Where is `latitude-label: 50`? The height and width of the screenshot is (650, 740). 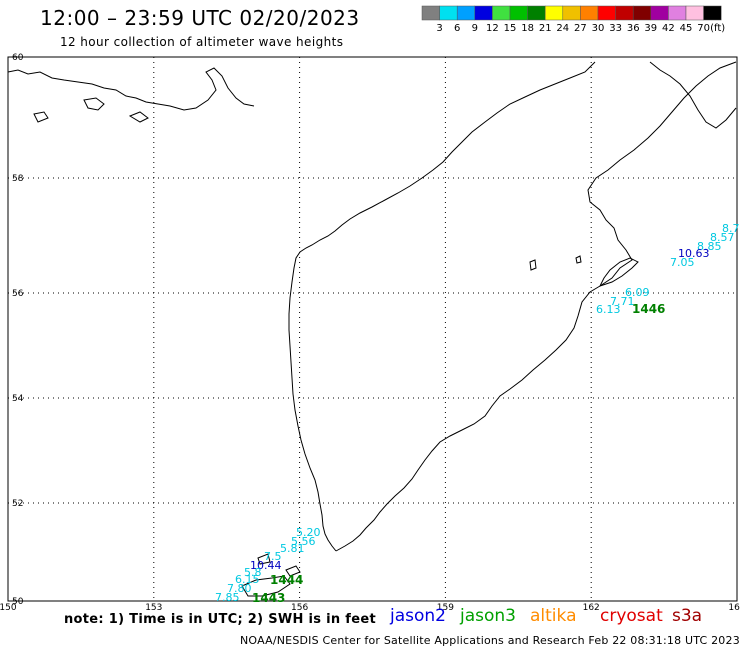 latitude-label: 50 is located at coordinates (18, 602).